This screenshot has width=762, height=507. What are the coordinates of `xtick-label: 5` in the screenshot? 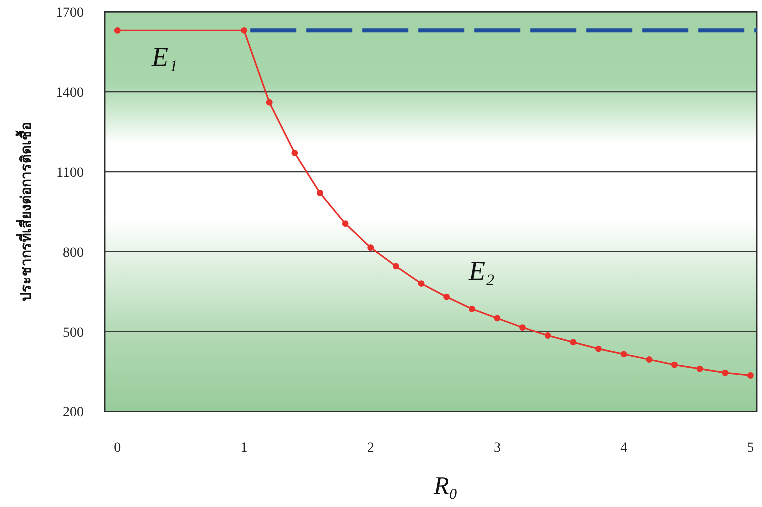 It's located at (750, 448).